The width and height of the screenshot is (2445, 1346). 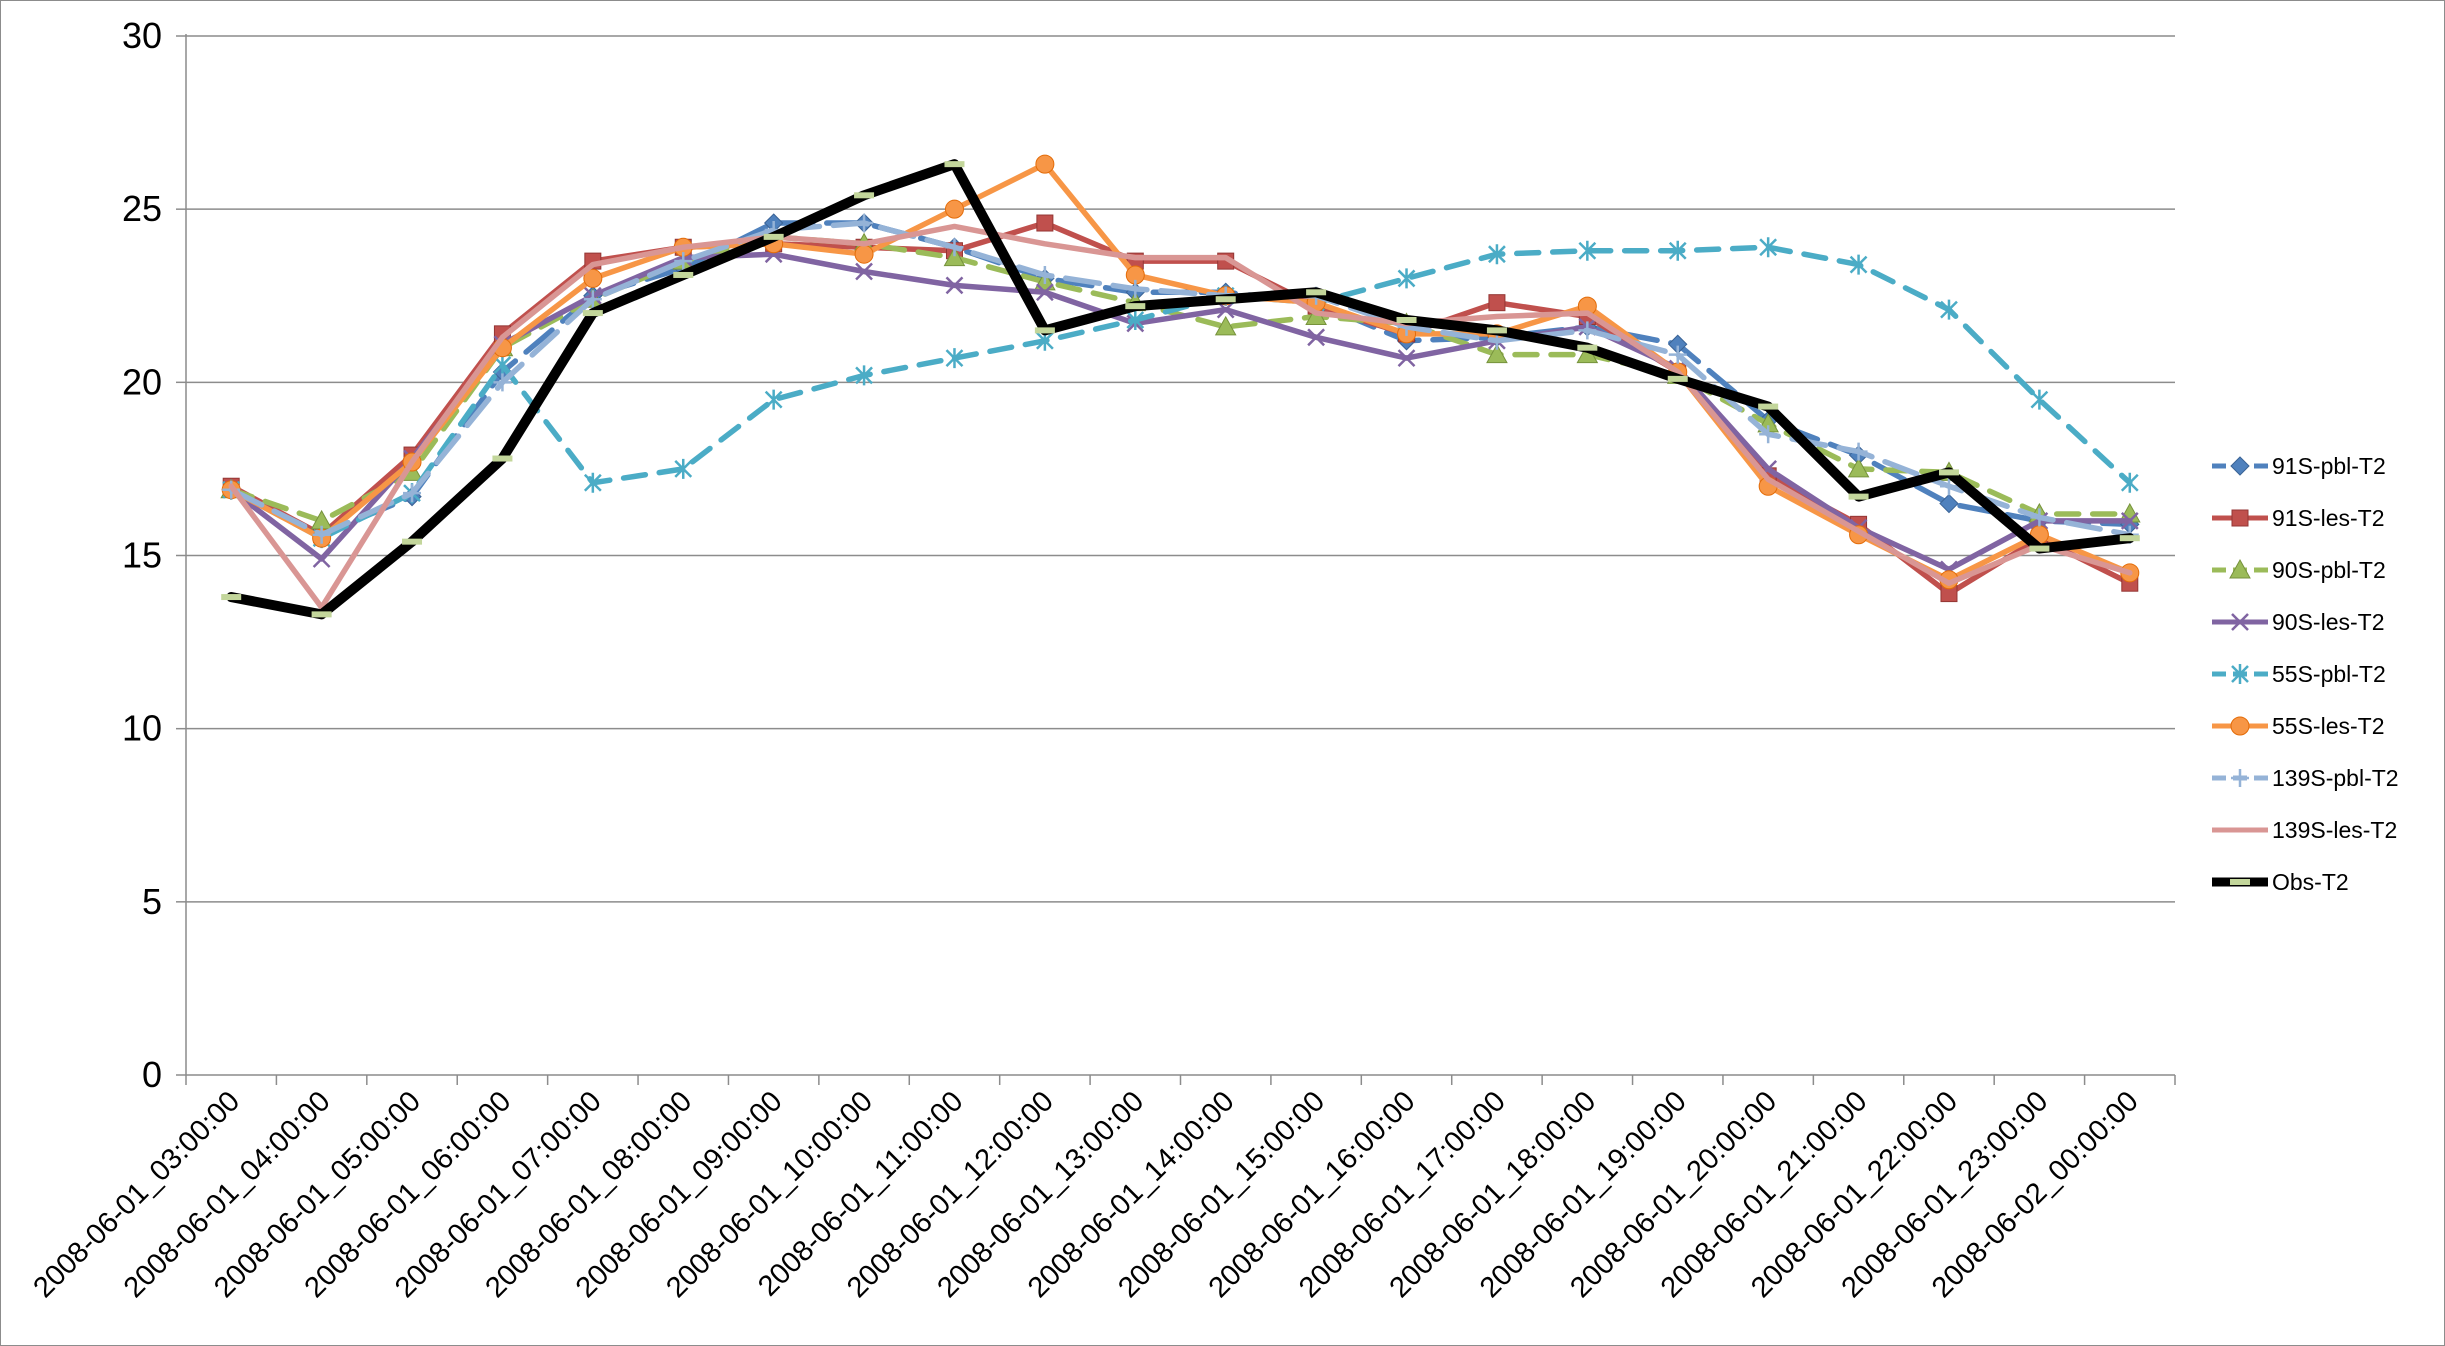 I want to click on y-tick-label: 10, so click(x=142, y=728).